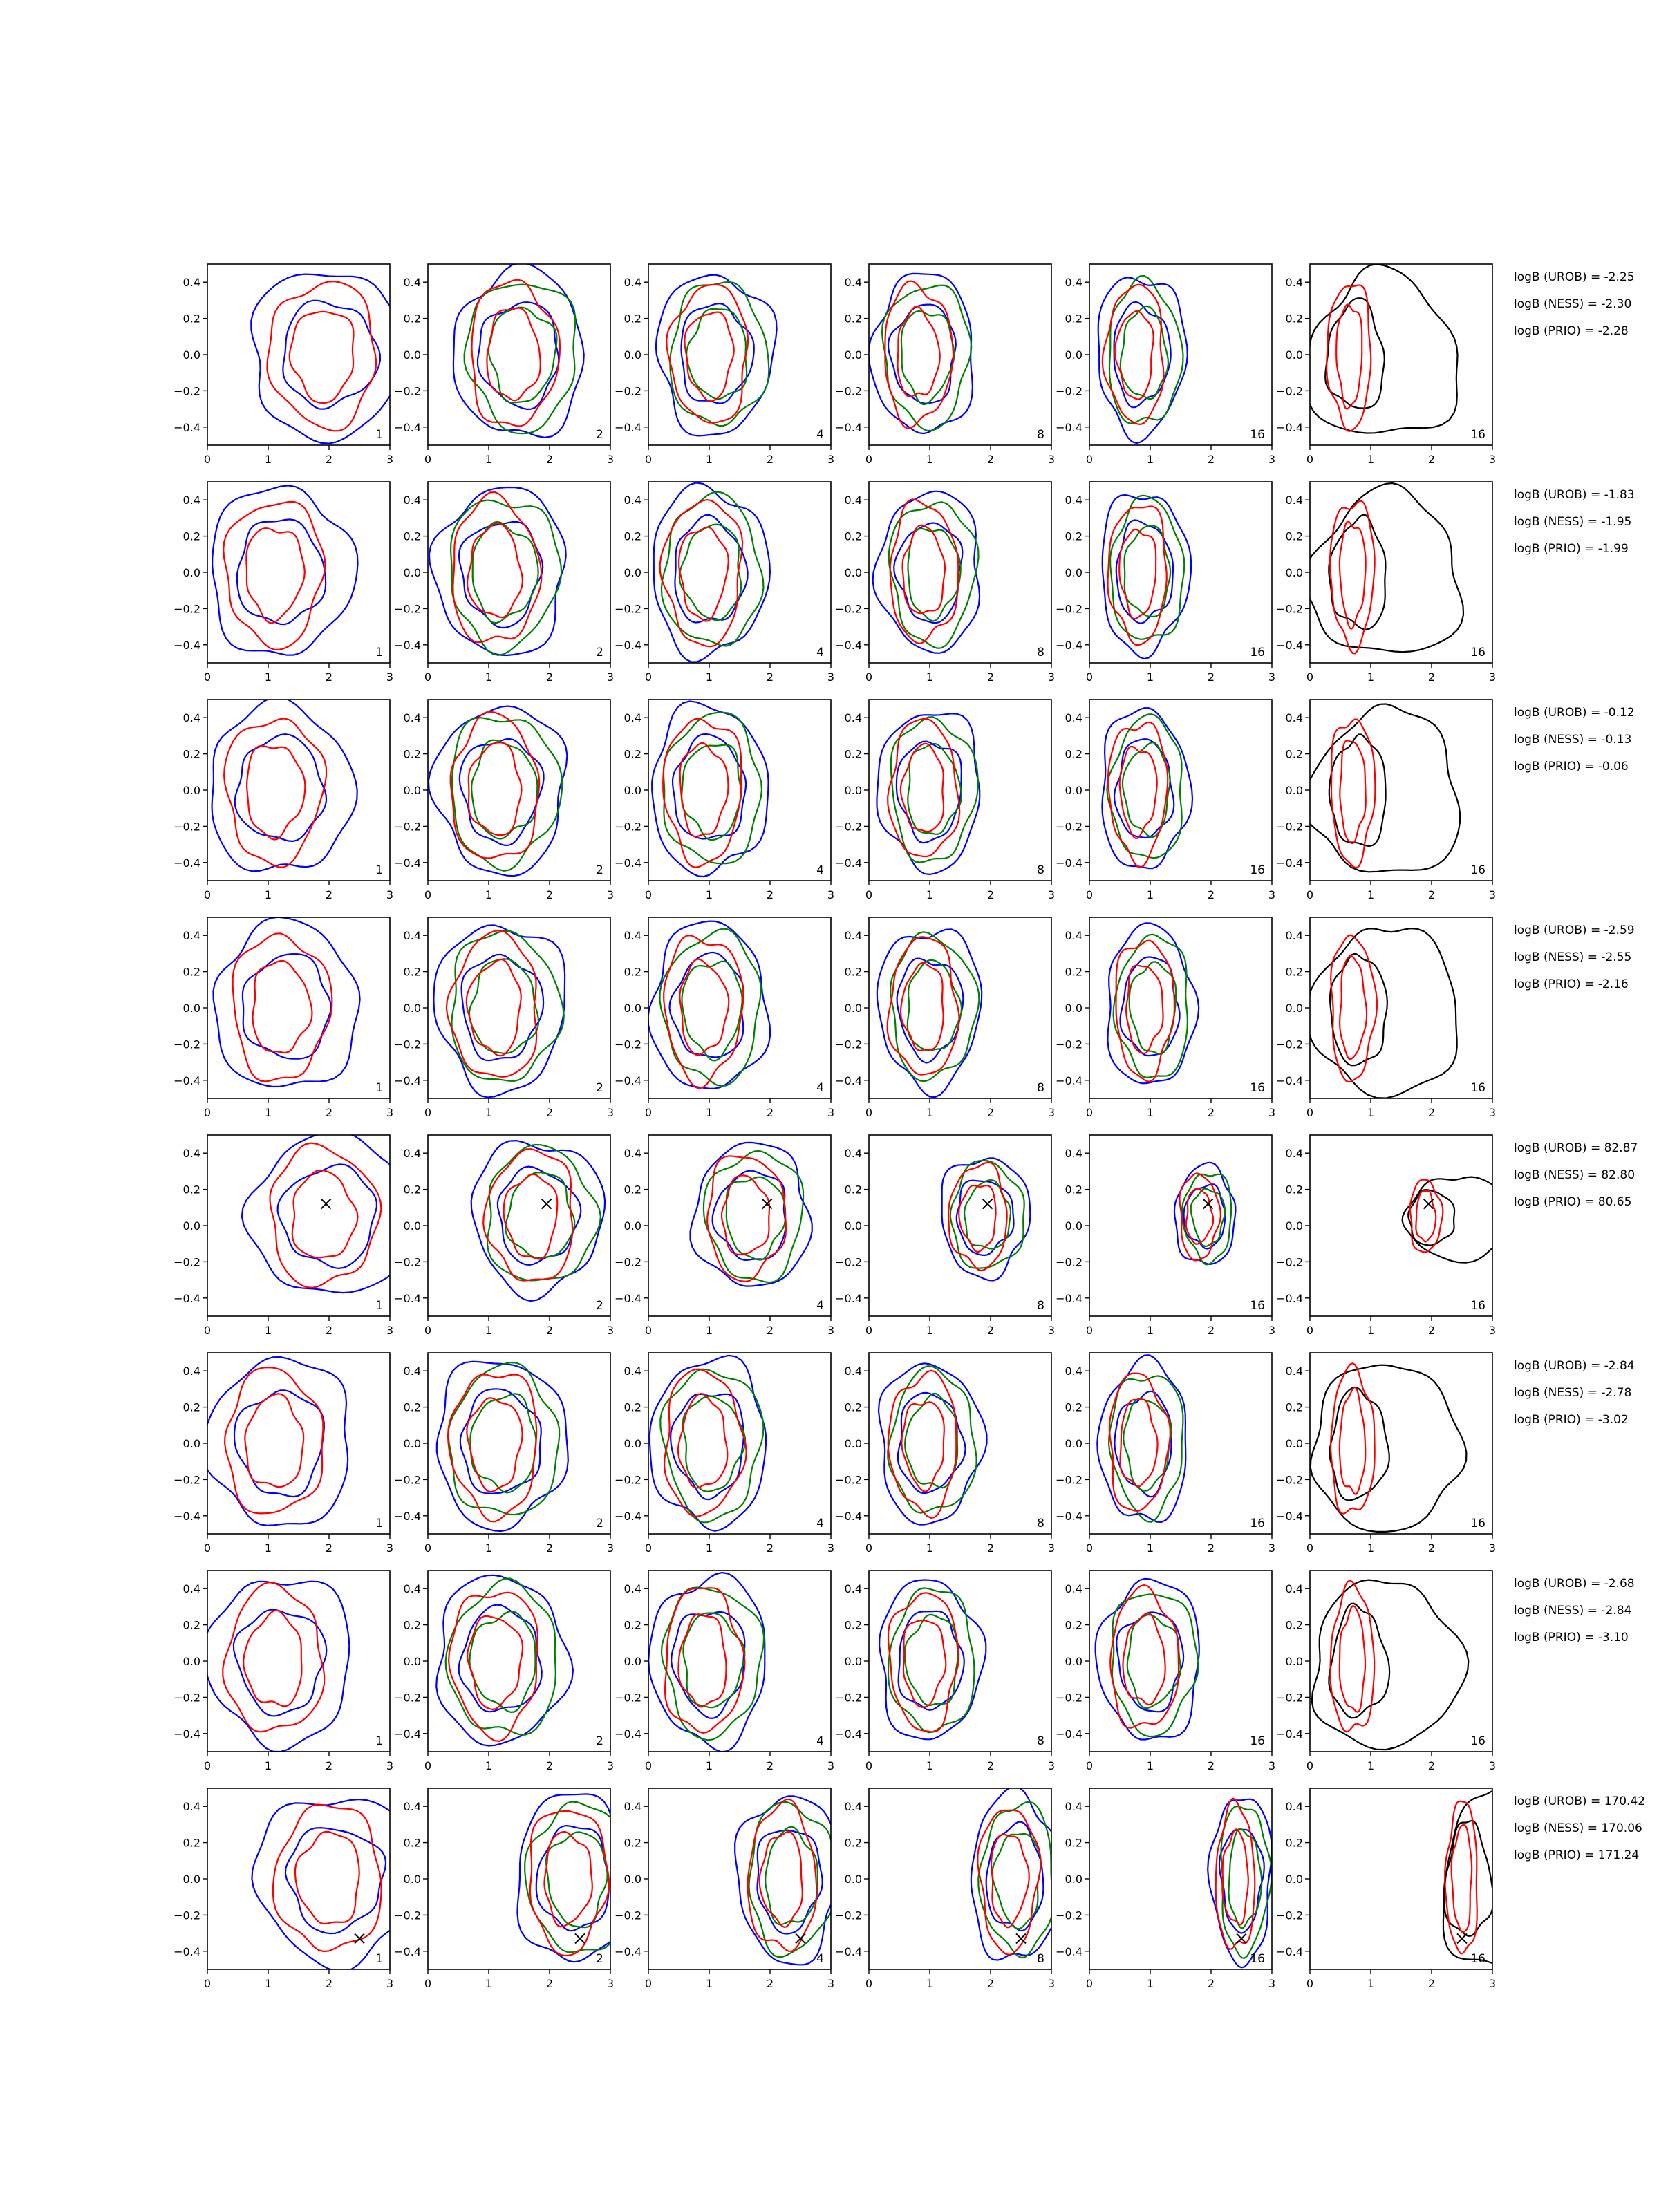 The image size is (1659, 2212). I want to click on subplot-r3-c3: 0 1 2 3 −0.4 −0.2 0.0 0.2 0.4 4, so click(725, 800).